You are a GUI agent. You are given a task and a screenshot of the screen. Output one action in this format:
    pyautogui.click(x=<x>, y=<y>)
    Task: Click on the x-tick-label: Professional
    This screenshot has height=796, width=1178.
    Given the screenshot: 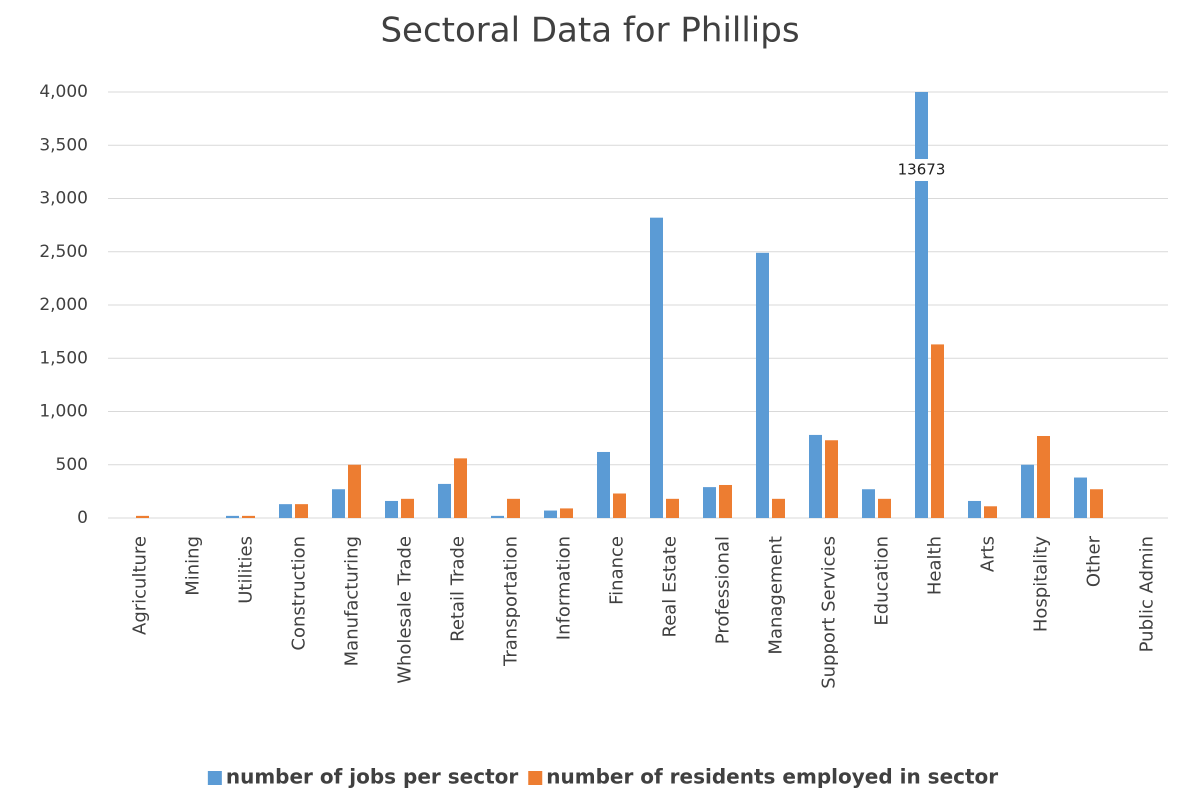 What is the action you would take?
    pyautogui.click(x=723, y=590)
    